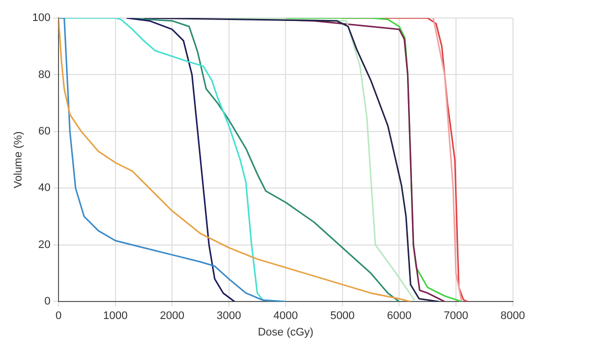 The height and width of the screenshot is (347, 594). What do you see at coordinates (44, 188) in the screenshot?
I see `y-tick-label: 40` at bounding box center [44, 188].